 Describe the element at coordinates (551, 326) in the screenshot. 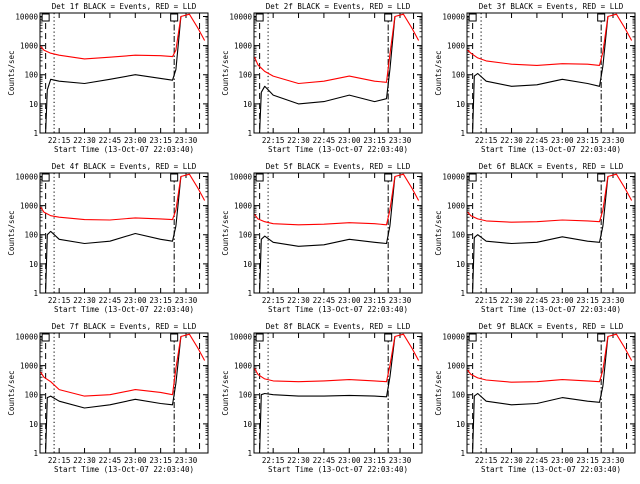

I see `chart-title: Det 9f BLACK = Events, RED = LLD` at that location.